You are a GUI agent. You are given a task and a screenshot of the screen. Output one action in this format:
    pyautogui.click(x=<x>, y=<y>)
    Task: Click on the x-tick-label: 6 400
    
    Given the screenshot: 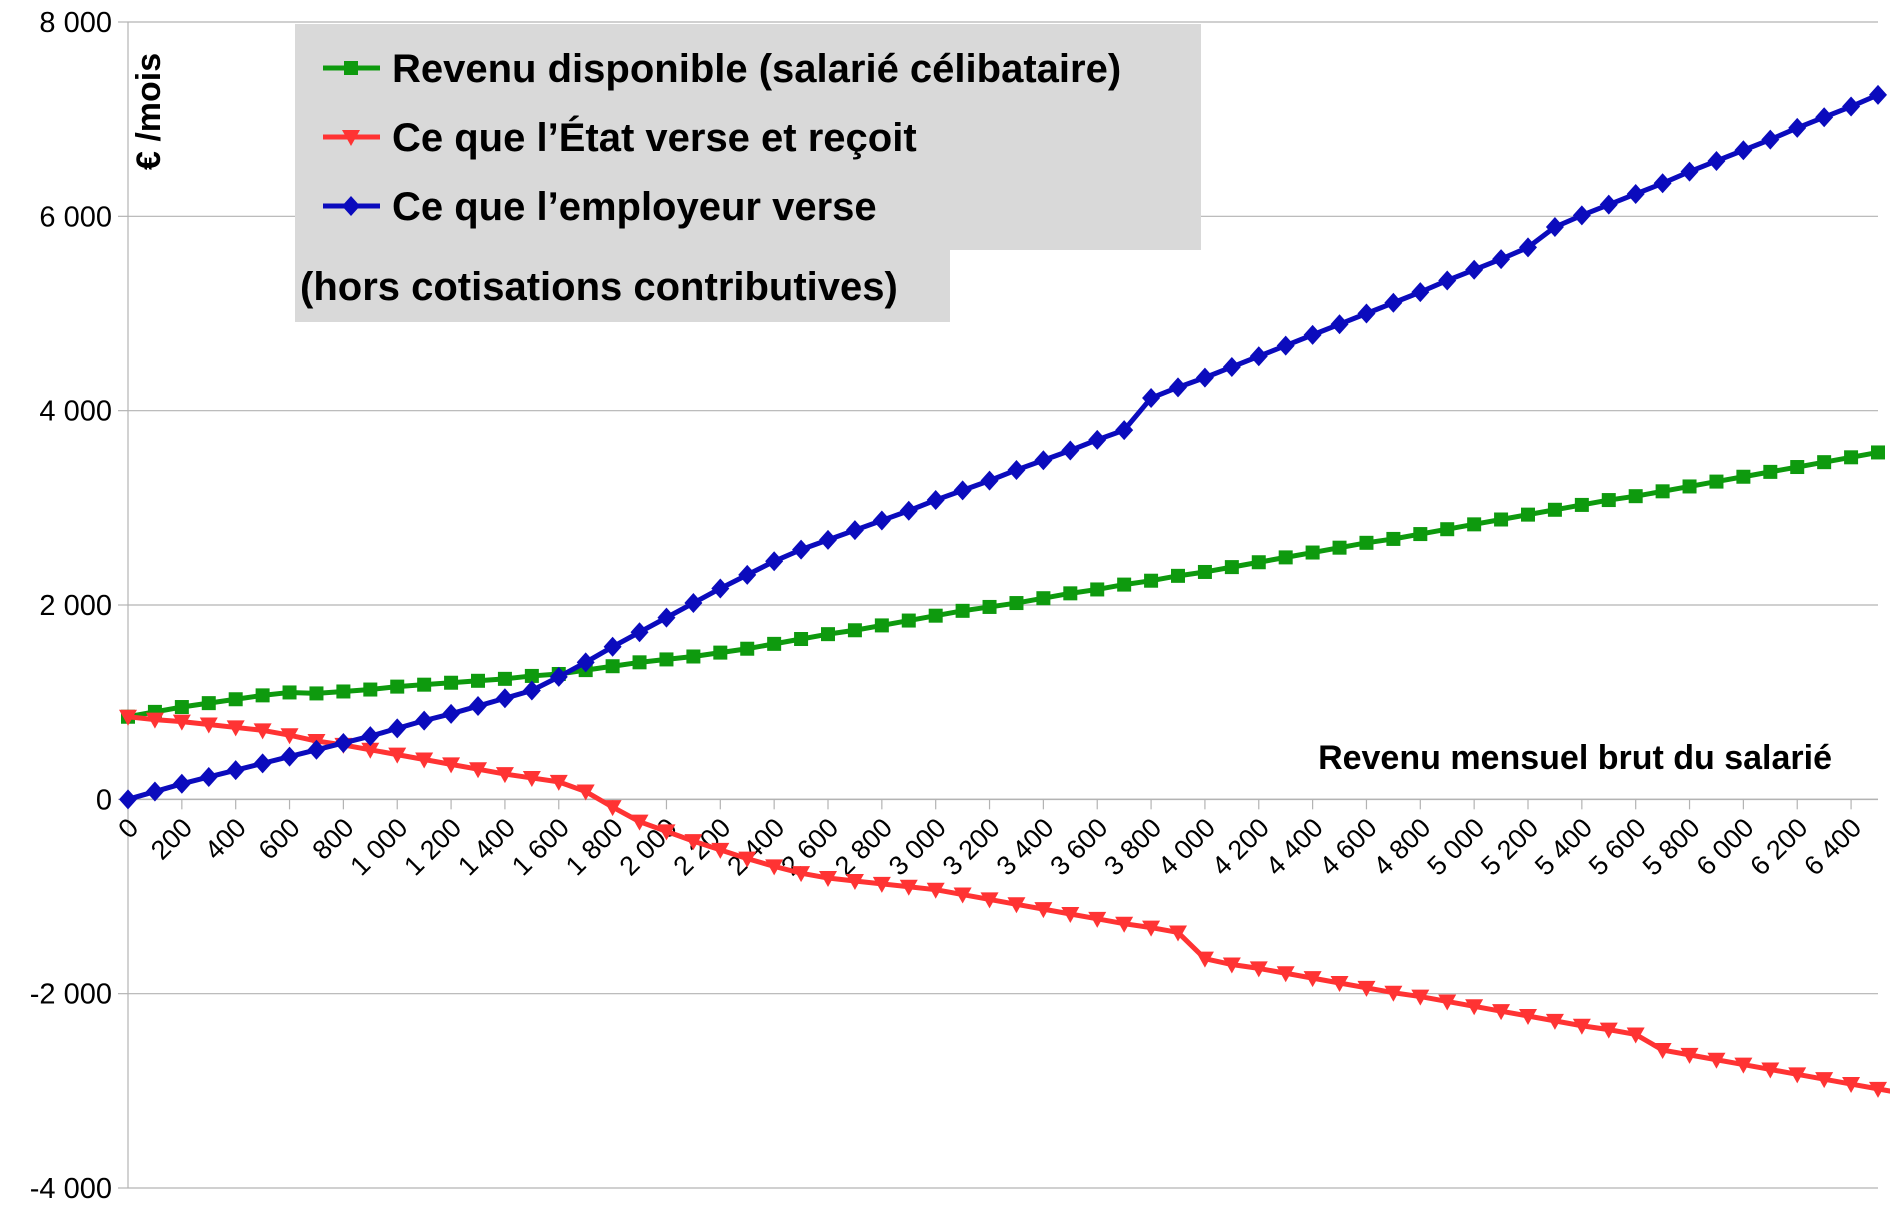 What is the action you would take?
    pyautogui.click(x=1832, y=846)
    